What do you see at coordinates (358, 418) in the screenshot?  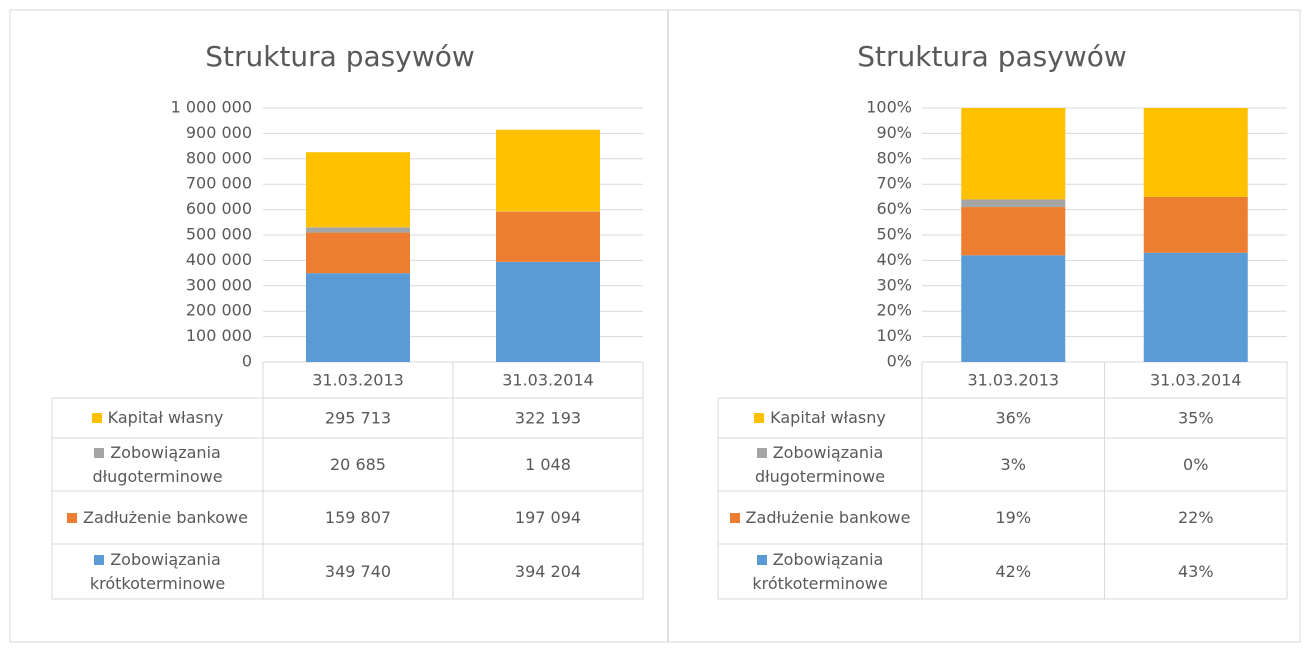 I see `table-value: 295 713` at bounding box center [358, 418].